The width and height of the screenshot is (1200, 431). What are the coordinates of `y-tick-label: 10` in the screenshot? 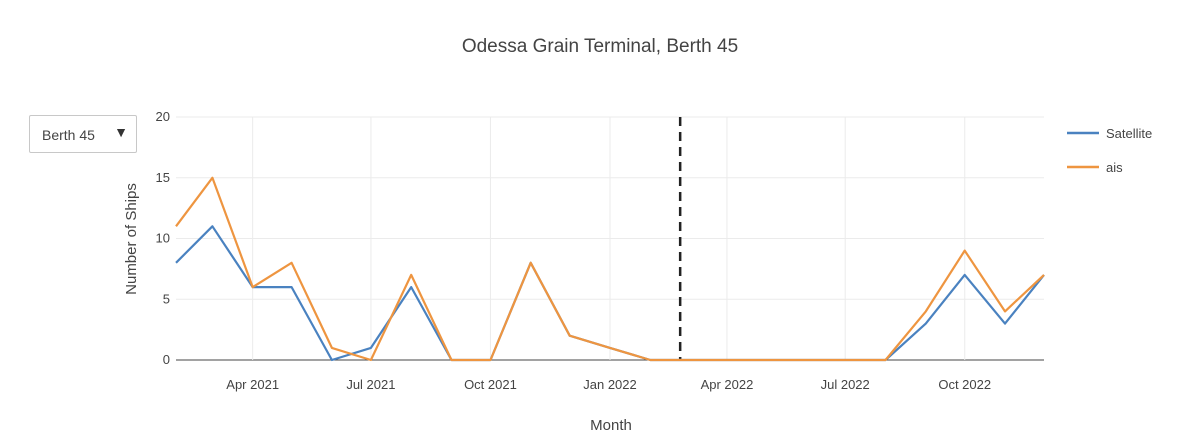 It's located at (163, 238).